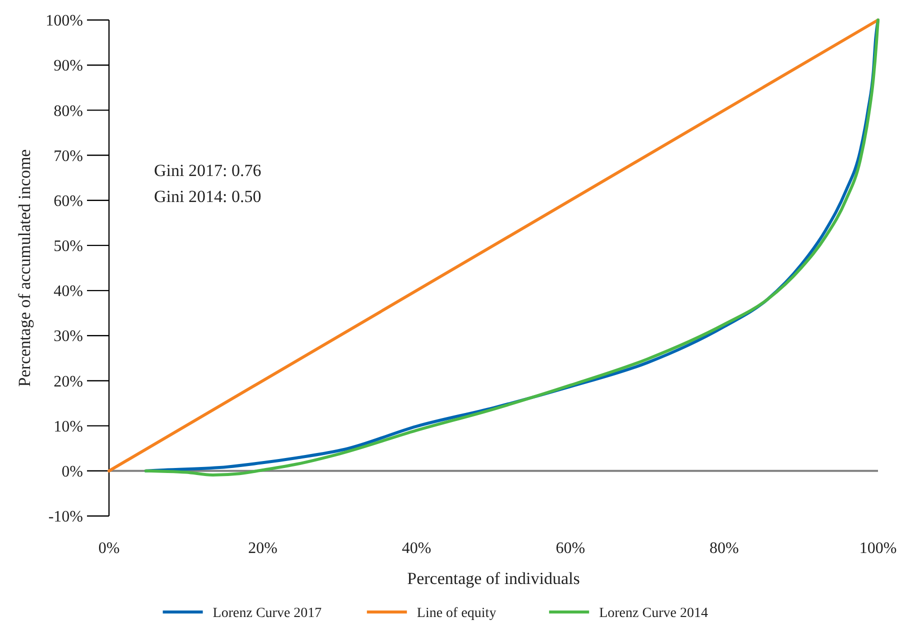  I want to click on y-axis-title: Percentage of accumulated income, so click(24, 268).